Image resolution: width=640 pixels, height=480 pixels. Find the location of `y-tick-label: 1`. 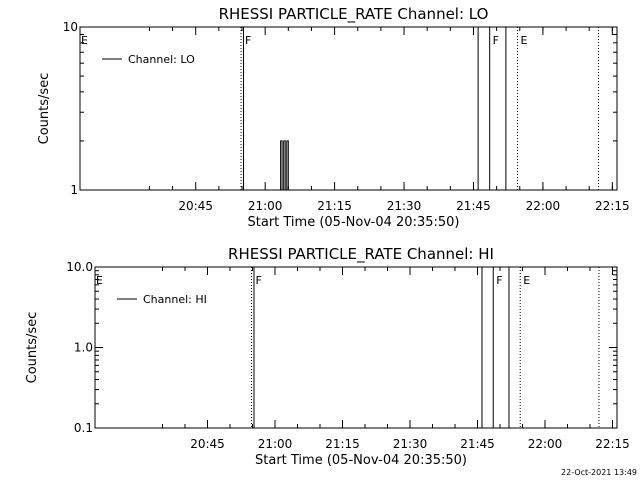

y-tick-label: 1 is located at coordinates (74, 190).